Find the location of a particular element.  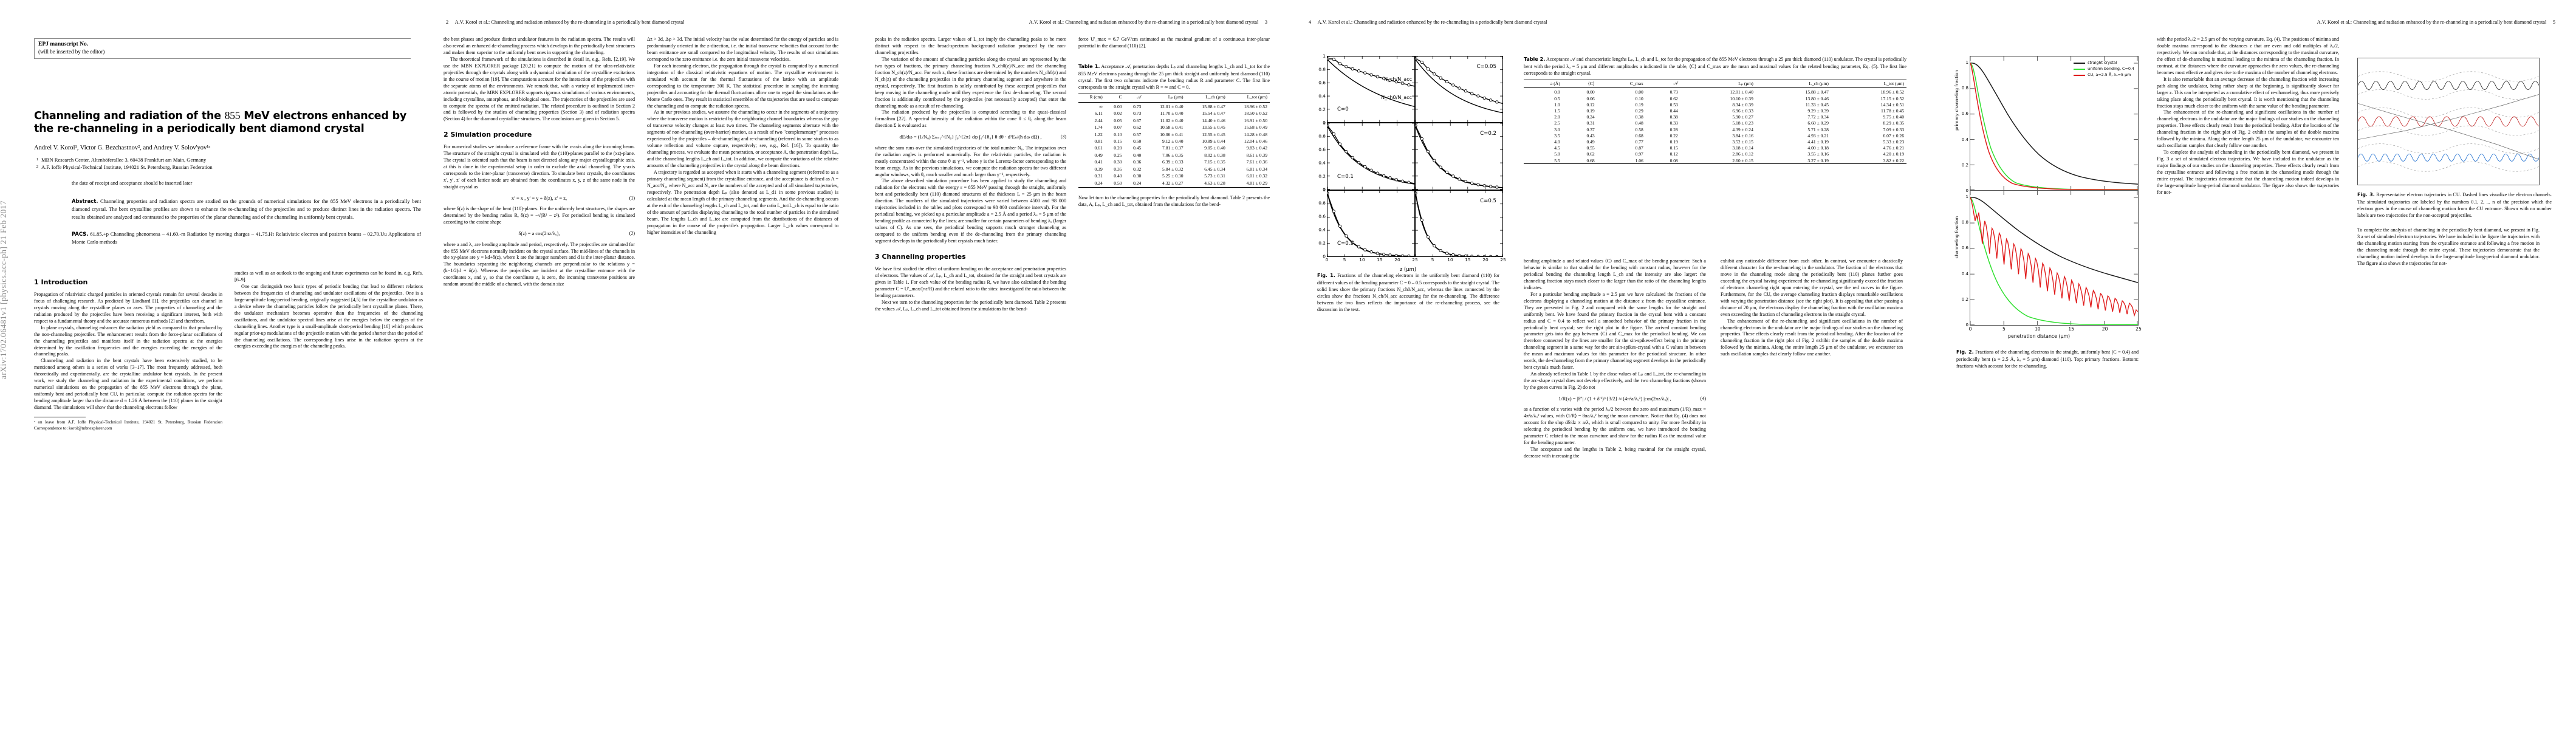

table-cell: 0.45 is located at coordinates (1137, 148).